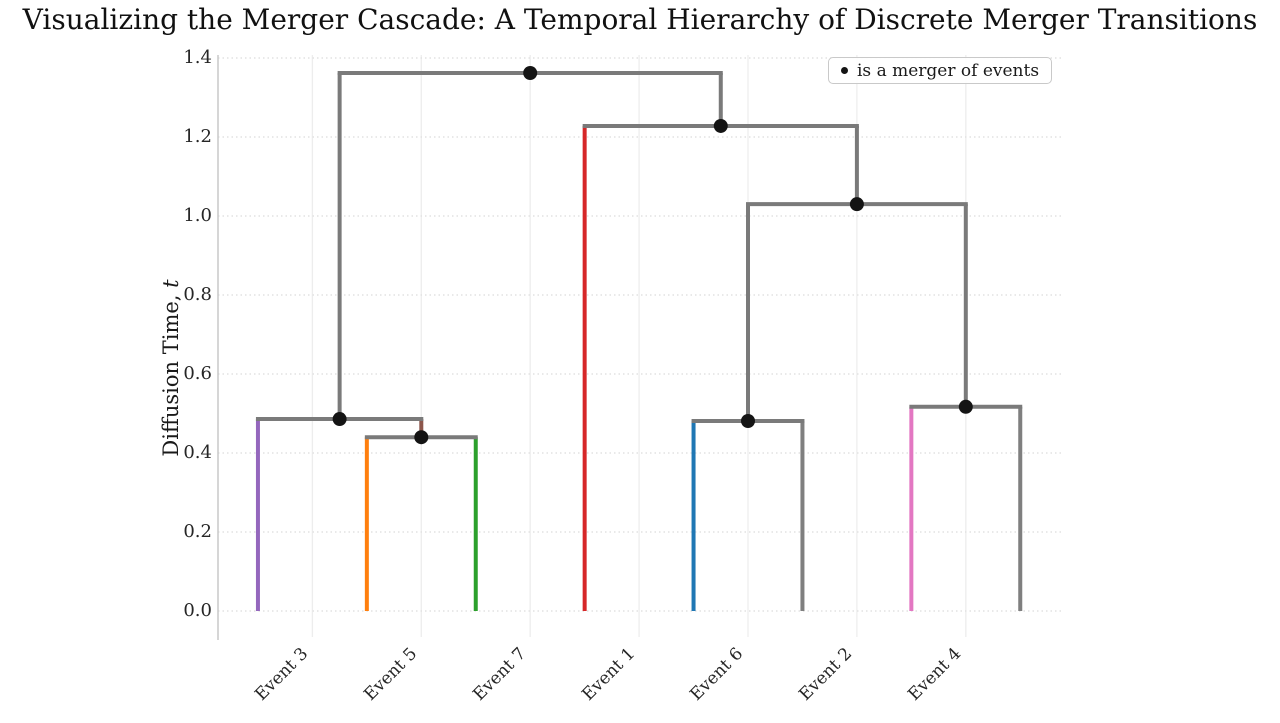 The width and height of the screenshot is (1280, 723). I want to click on legend: is a merger of events, so click(940, 70).